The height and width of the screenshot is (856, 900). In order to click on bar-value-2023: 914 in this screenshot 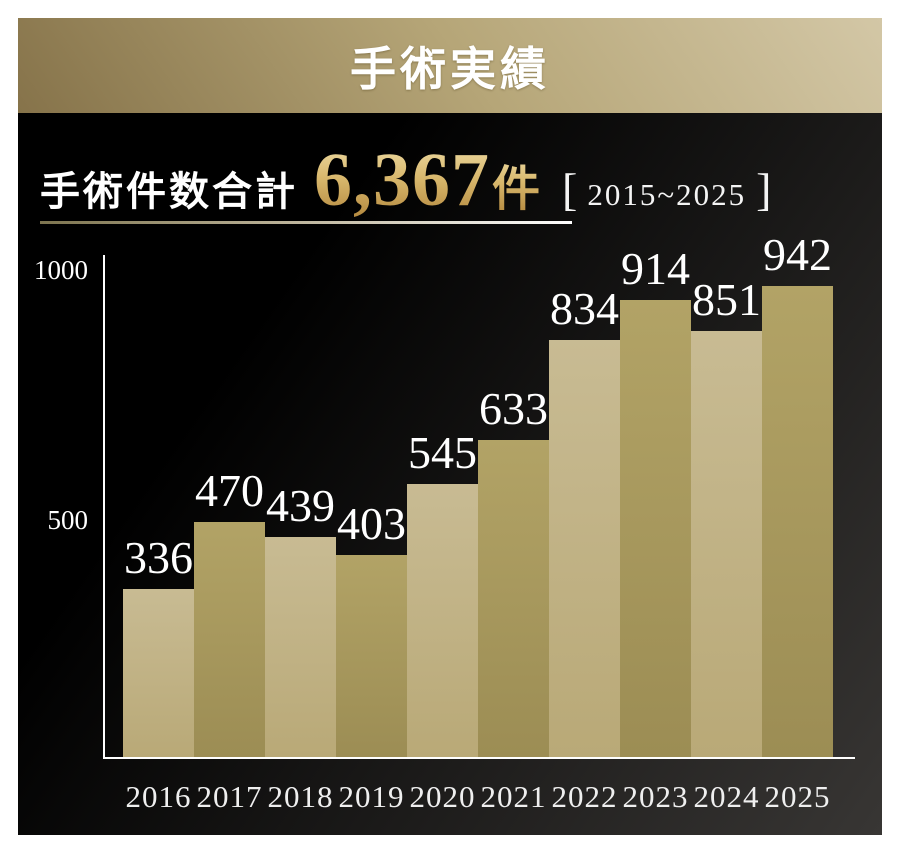, I will do `click(655, 268)`.